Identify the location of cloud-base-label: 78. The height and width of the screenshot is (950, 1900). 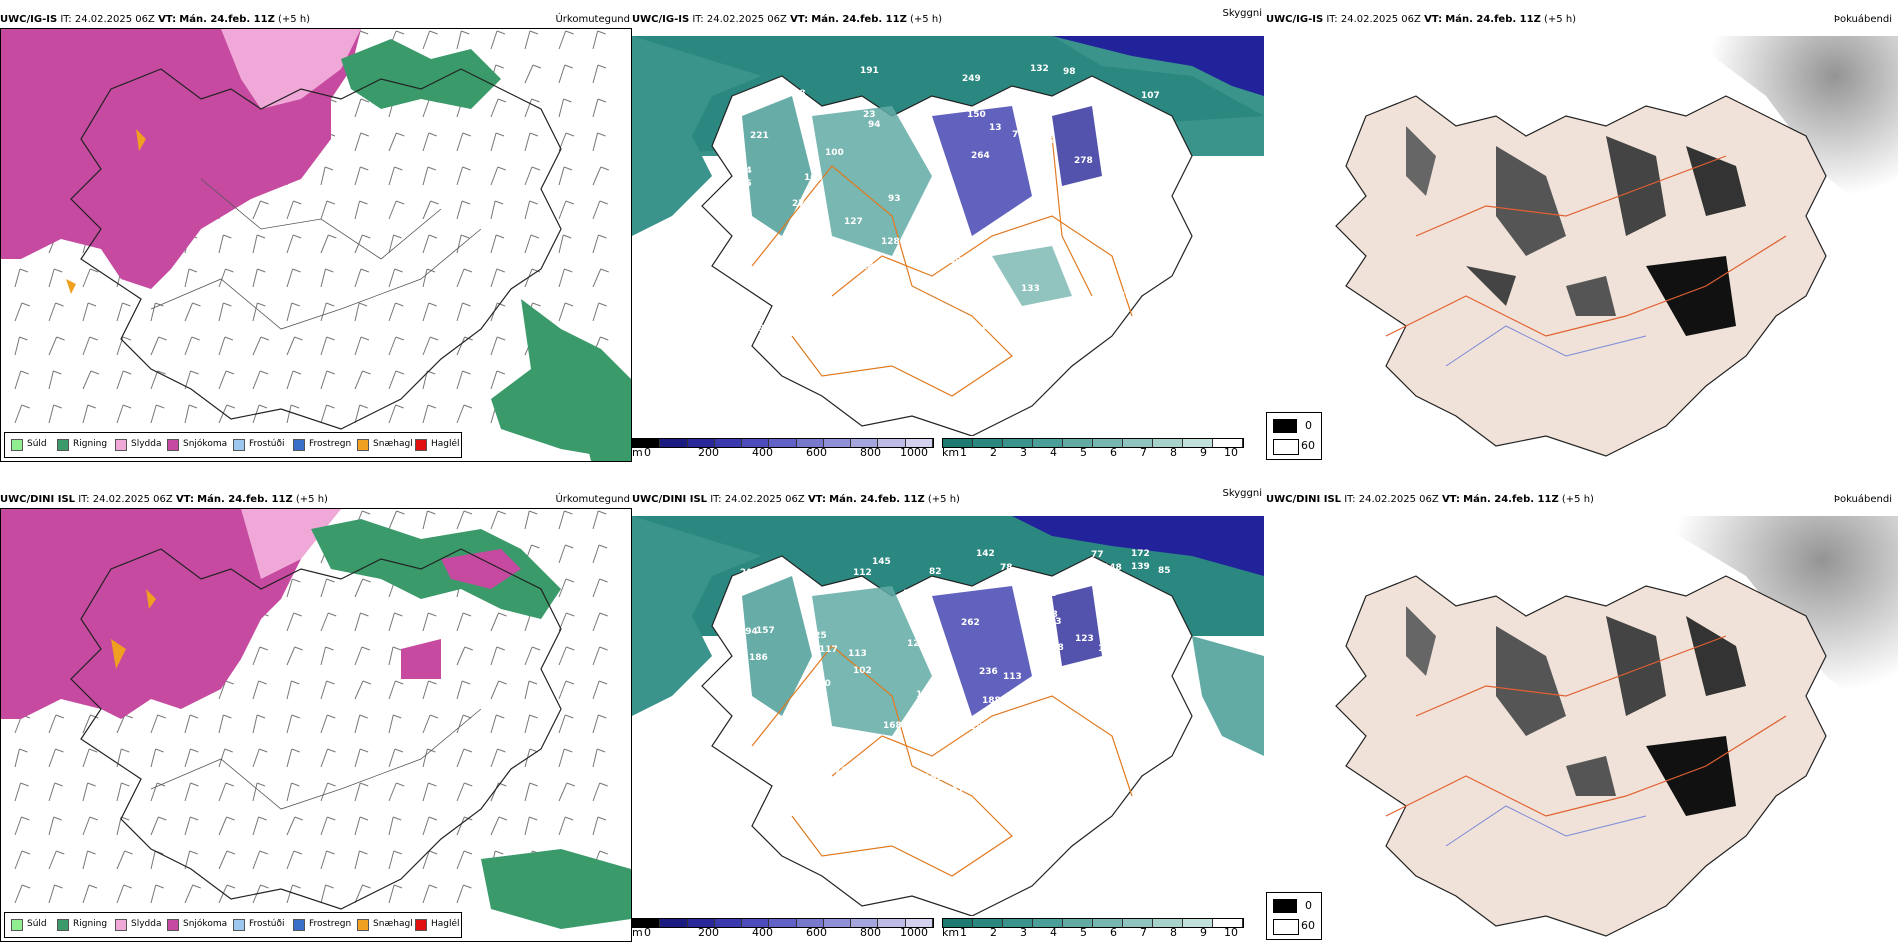
(1006, 568).